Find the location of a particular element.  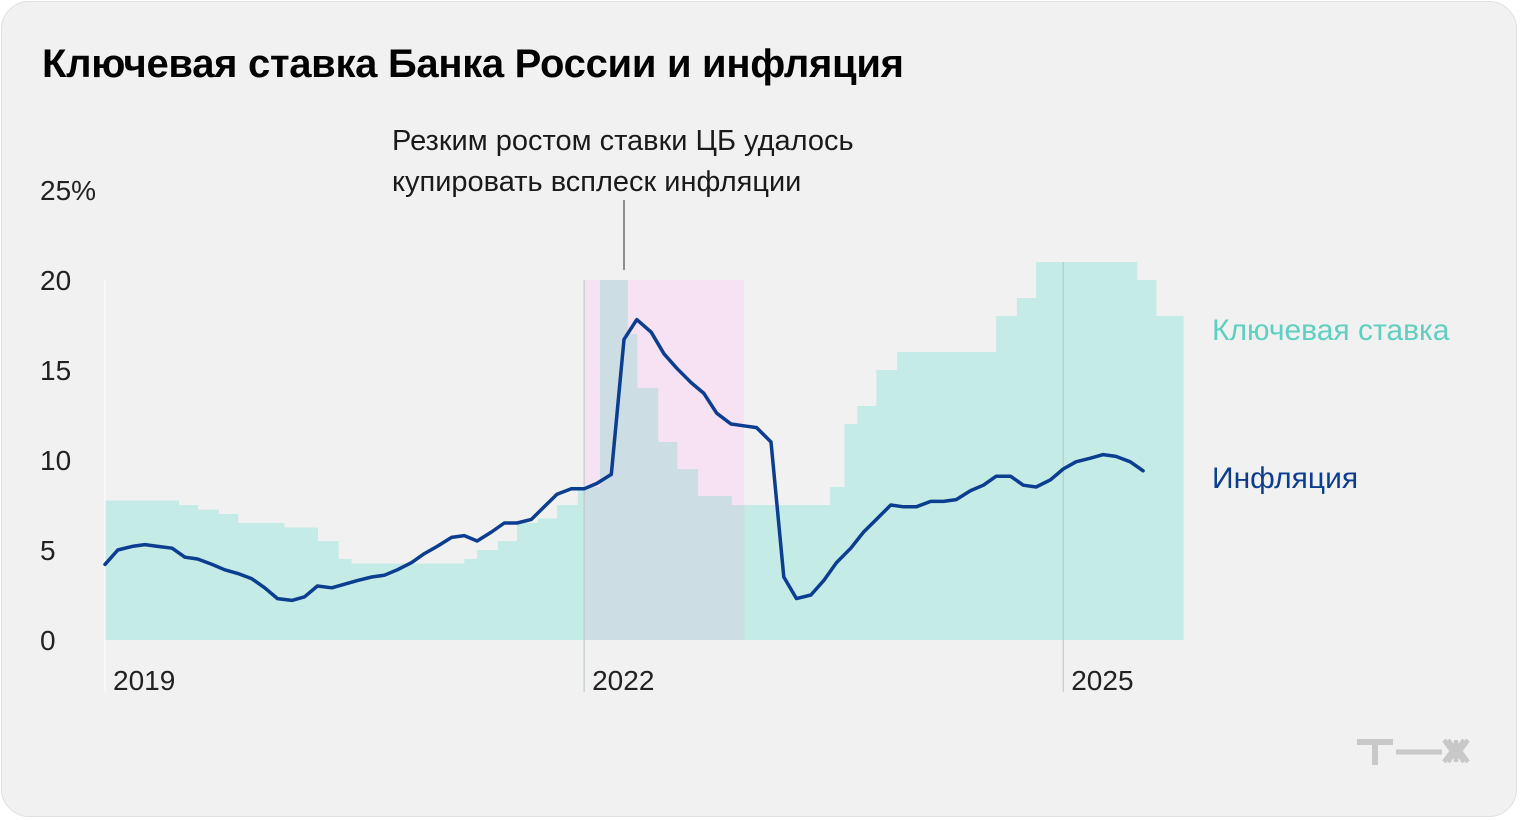

y-tick-label: 25% is located at coordinates (68, 190).